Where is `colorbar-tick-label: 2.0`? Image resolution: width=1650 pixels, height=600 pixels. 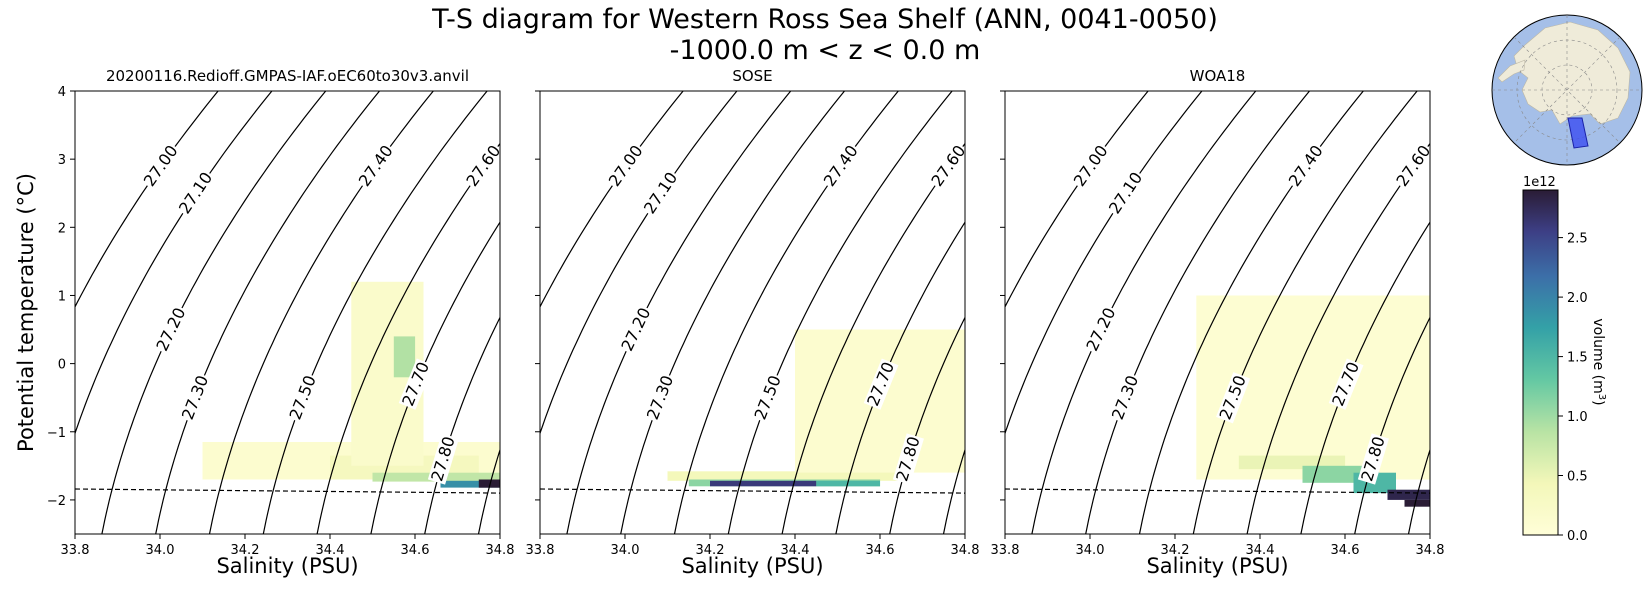 colorbar-tick-label: 2.0 is located at coordinates (1577, 298).